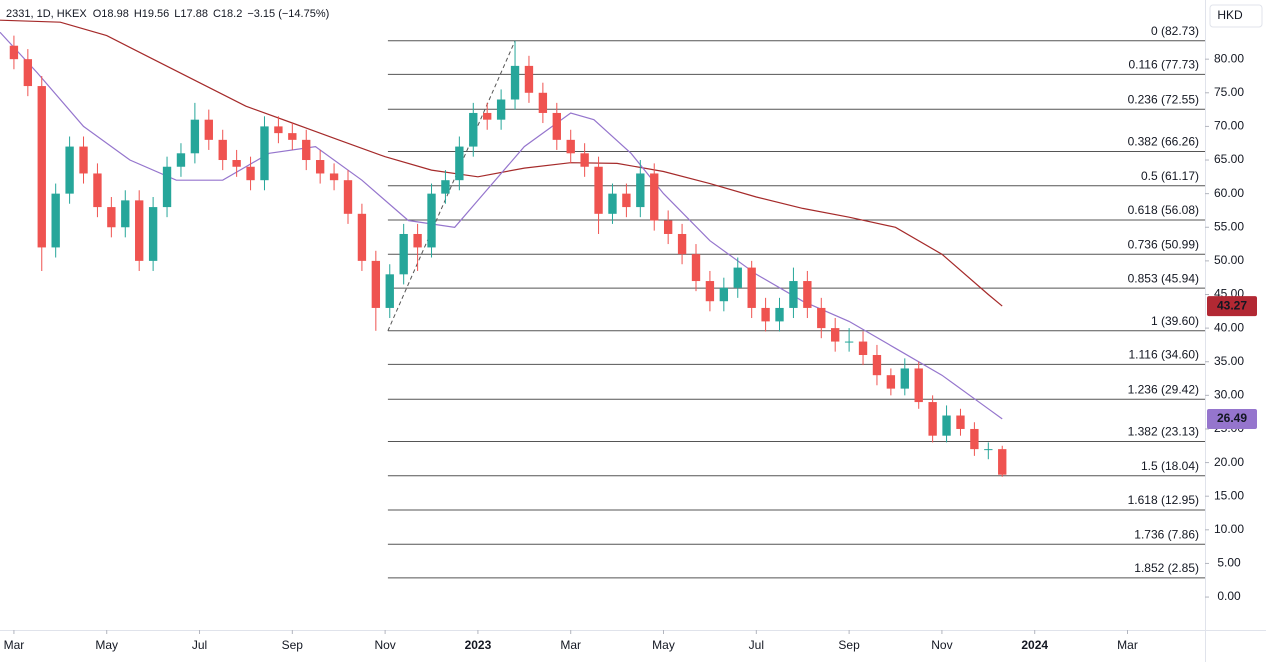  What do you see at coordinates (478, 645) in the screenshot?
I see `x-tick-label: 2023` at bounding box center [478, 645].